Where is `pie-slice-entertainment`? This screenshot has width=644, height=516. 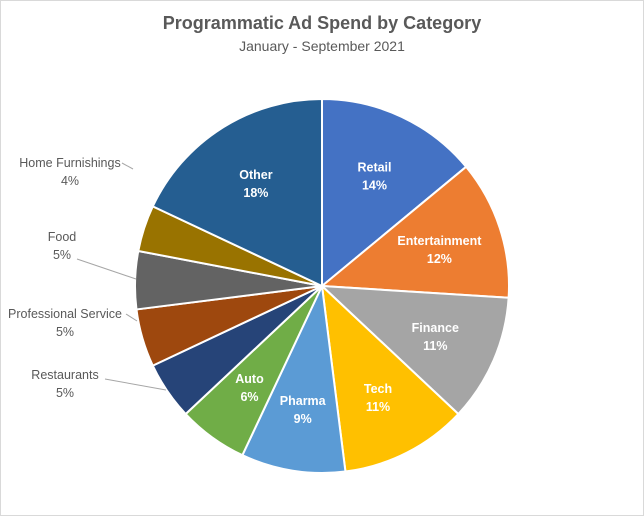
pie-slice-entertainment is located at coordinates (415, 232).